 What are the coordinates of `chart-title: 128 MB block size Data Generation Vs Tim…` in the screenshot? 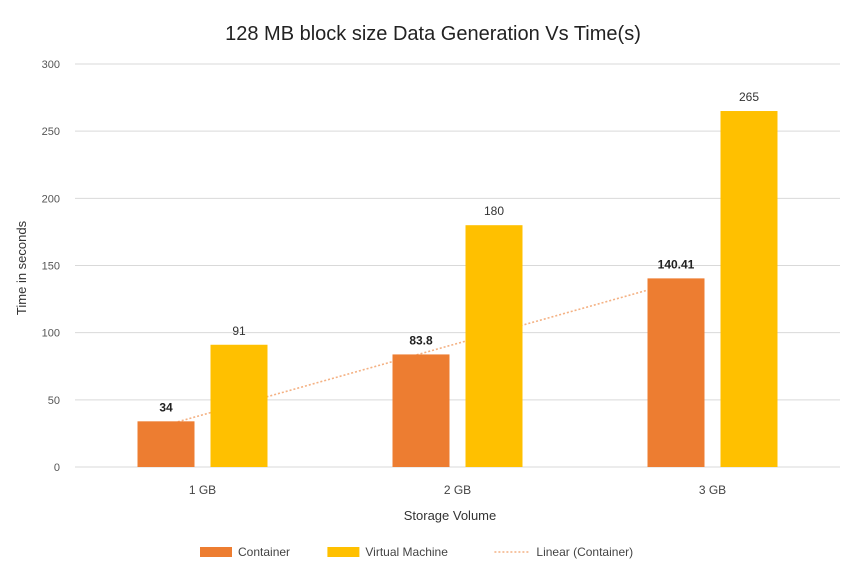 It's located at (433, 34).